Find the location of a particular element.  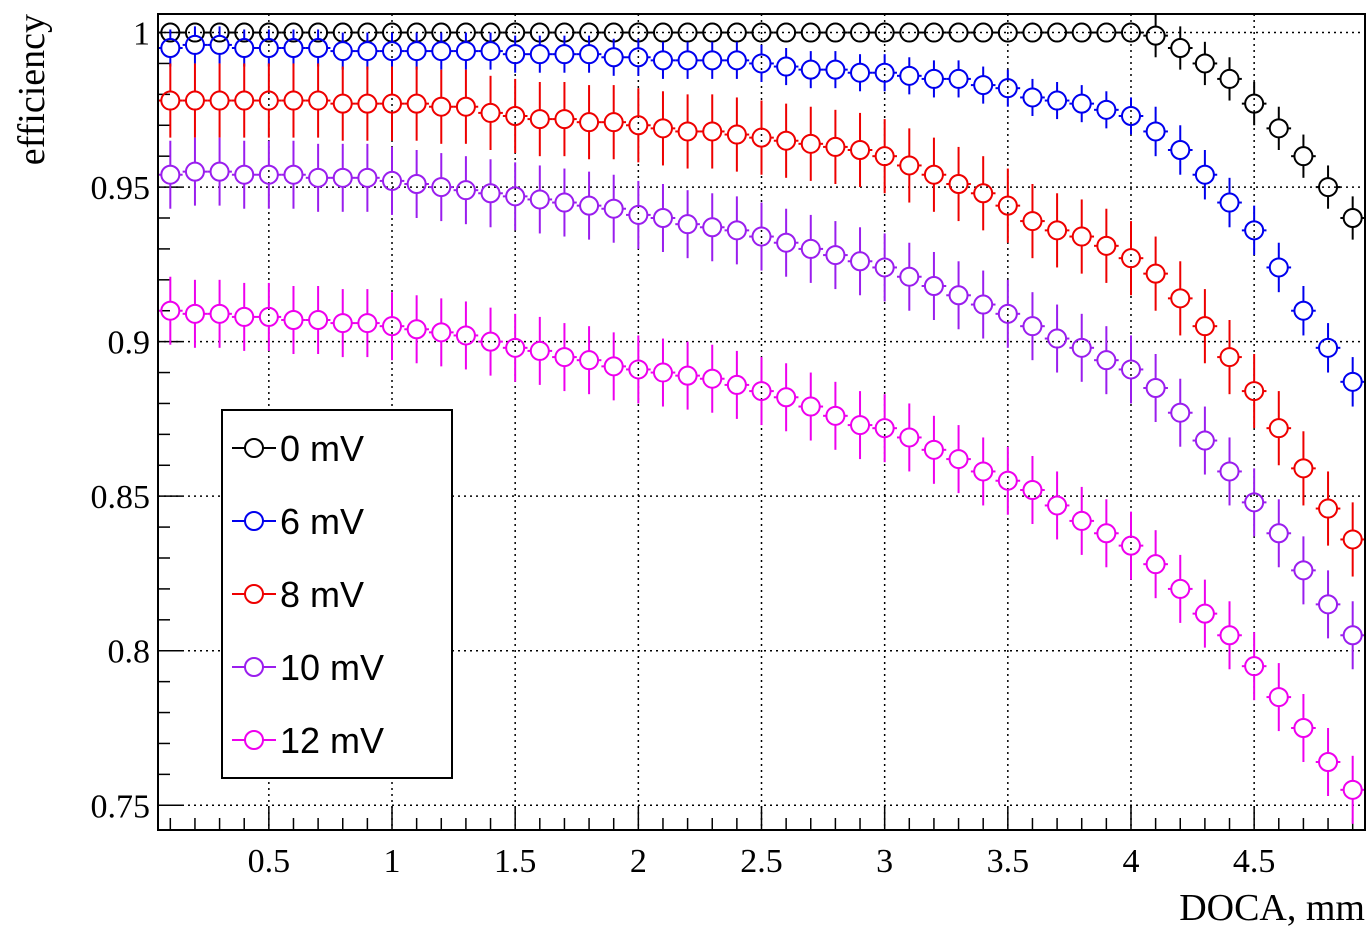

x-tick-label: 4.5 is located at coordinates (1254, 861).